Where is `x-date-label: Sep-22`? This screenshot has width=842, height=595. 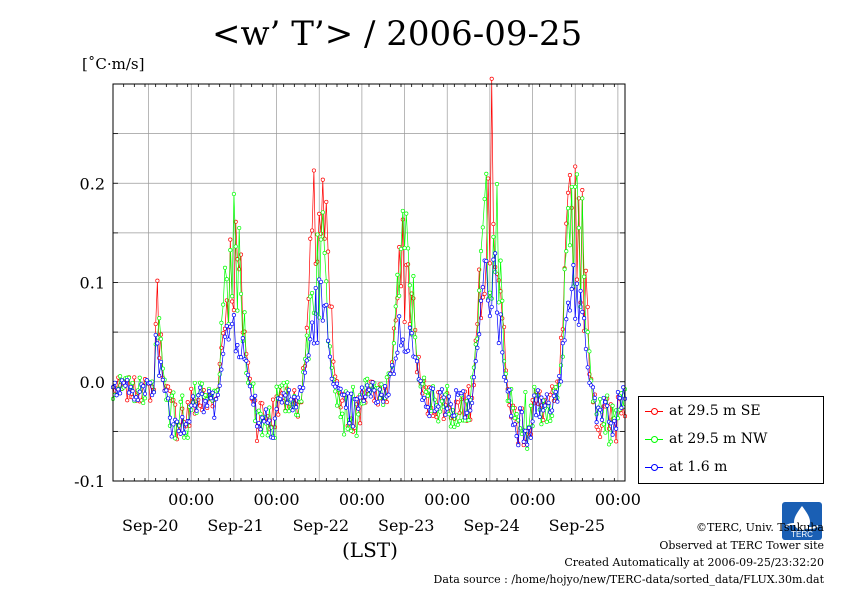
x-date-label: Sep-22 is located at coordinates (321, 525).